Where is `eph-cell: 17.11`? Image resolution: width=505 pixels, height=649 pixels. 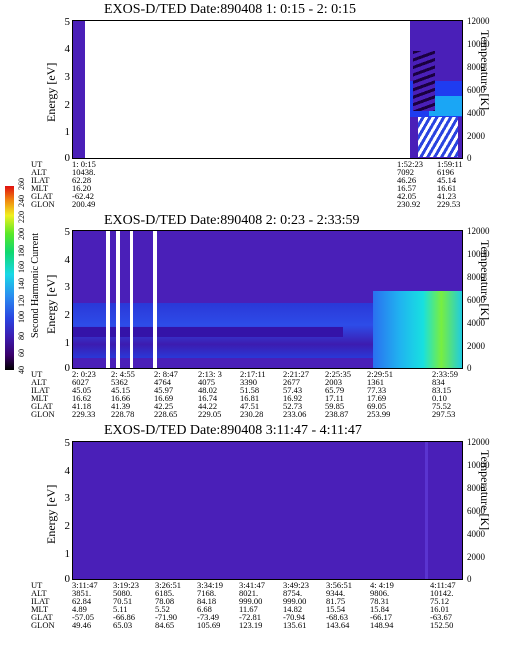 eph-cell: 17.11 is located at coordinates (334, 398).